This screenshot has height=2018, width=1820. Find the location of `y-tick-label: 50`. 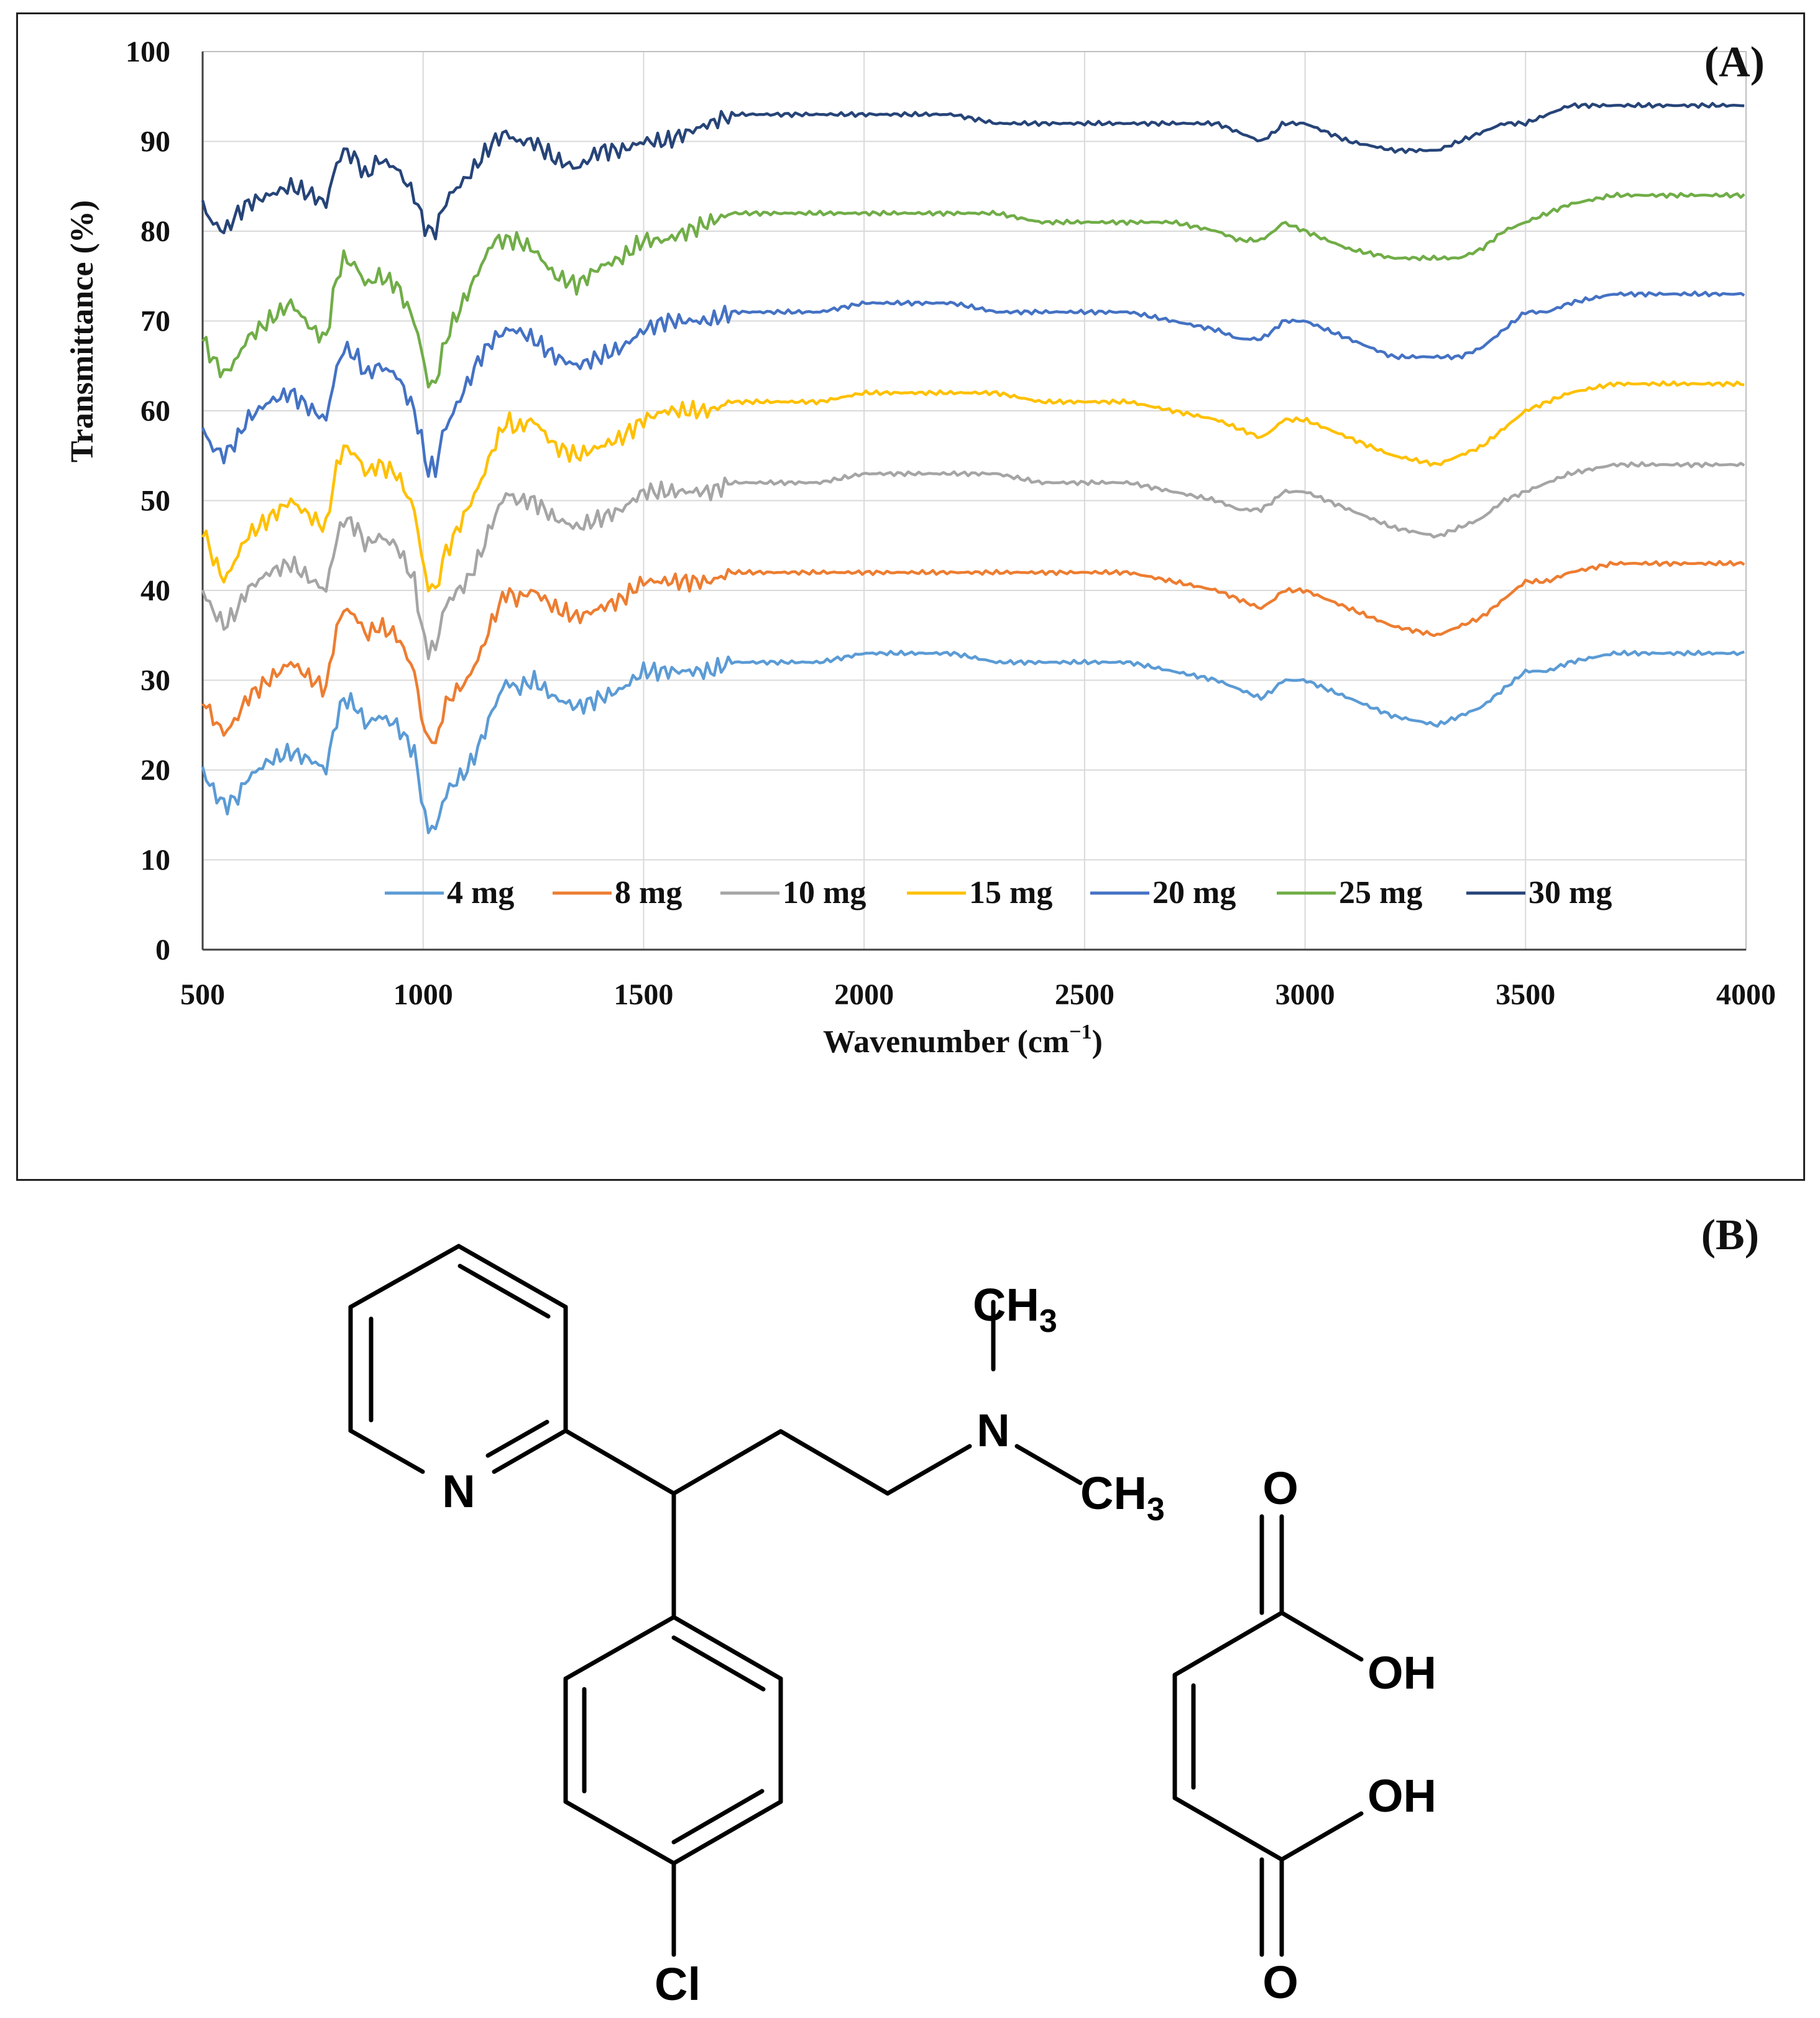

y-tick-label: 50 is located at coordinates (155, 501).